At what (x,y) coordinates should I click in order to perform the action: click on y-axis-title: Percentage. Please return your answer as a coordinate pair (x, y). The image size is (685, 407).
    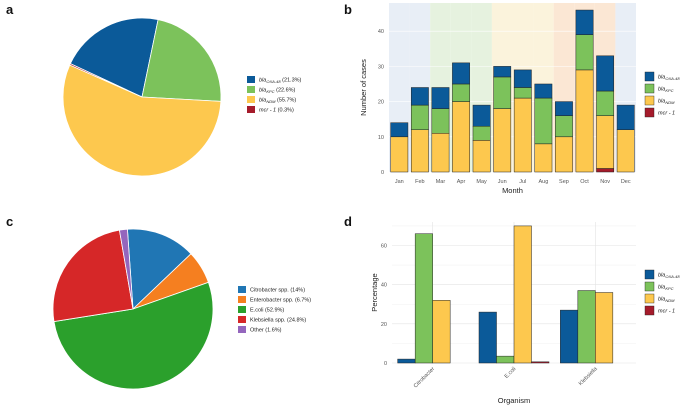
    Looking at the image, I should click on (374, 292).